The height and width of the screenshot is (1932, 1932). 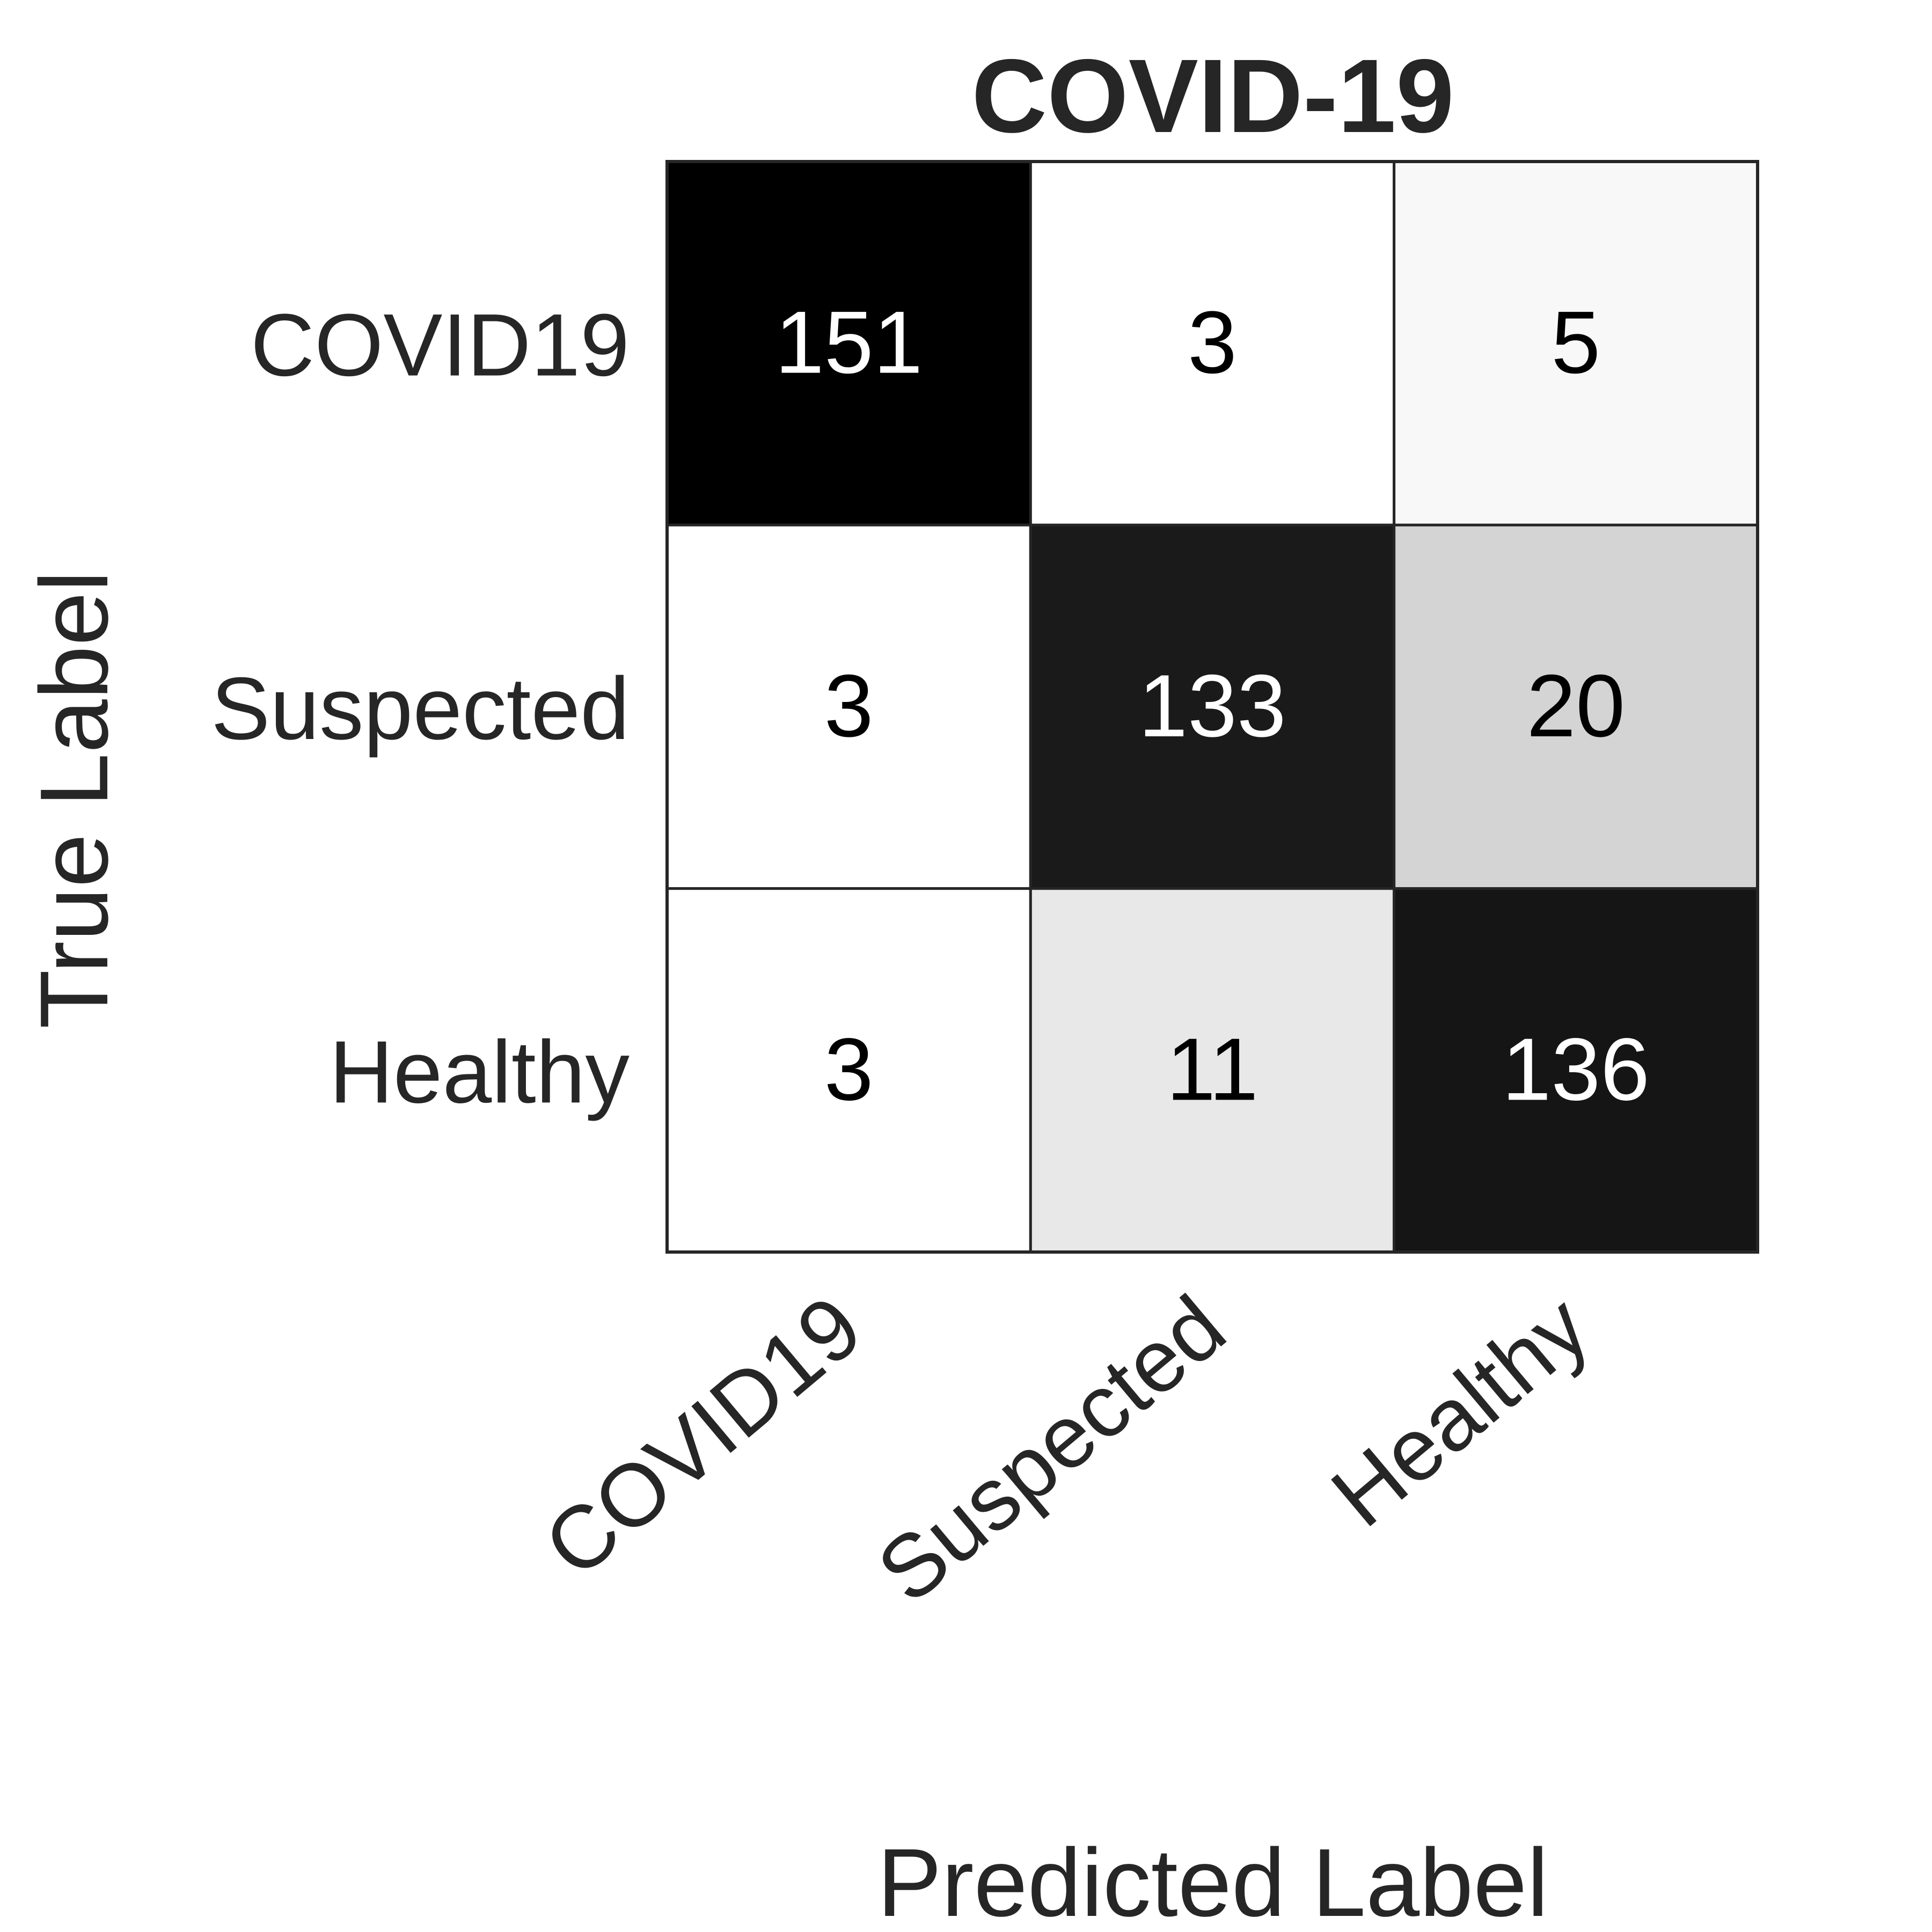 I want to click on heatmap-cell-r0-c1, so click(x=1212, y=343).